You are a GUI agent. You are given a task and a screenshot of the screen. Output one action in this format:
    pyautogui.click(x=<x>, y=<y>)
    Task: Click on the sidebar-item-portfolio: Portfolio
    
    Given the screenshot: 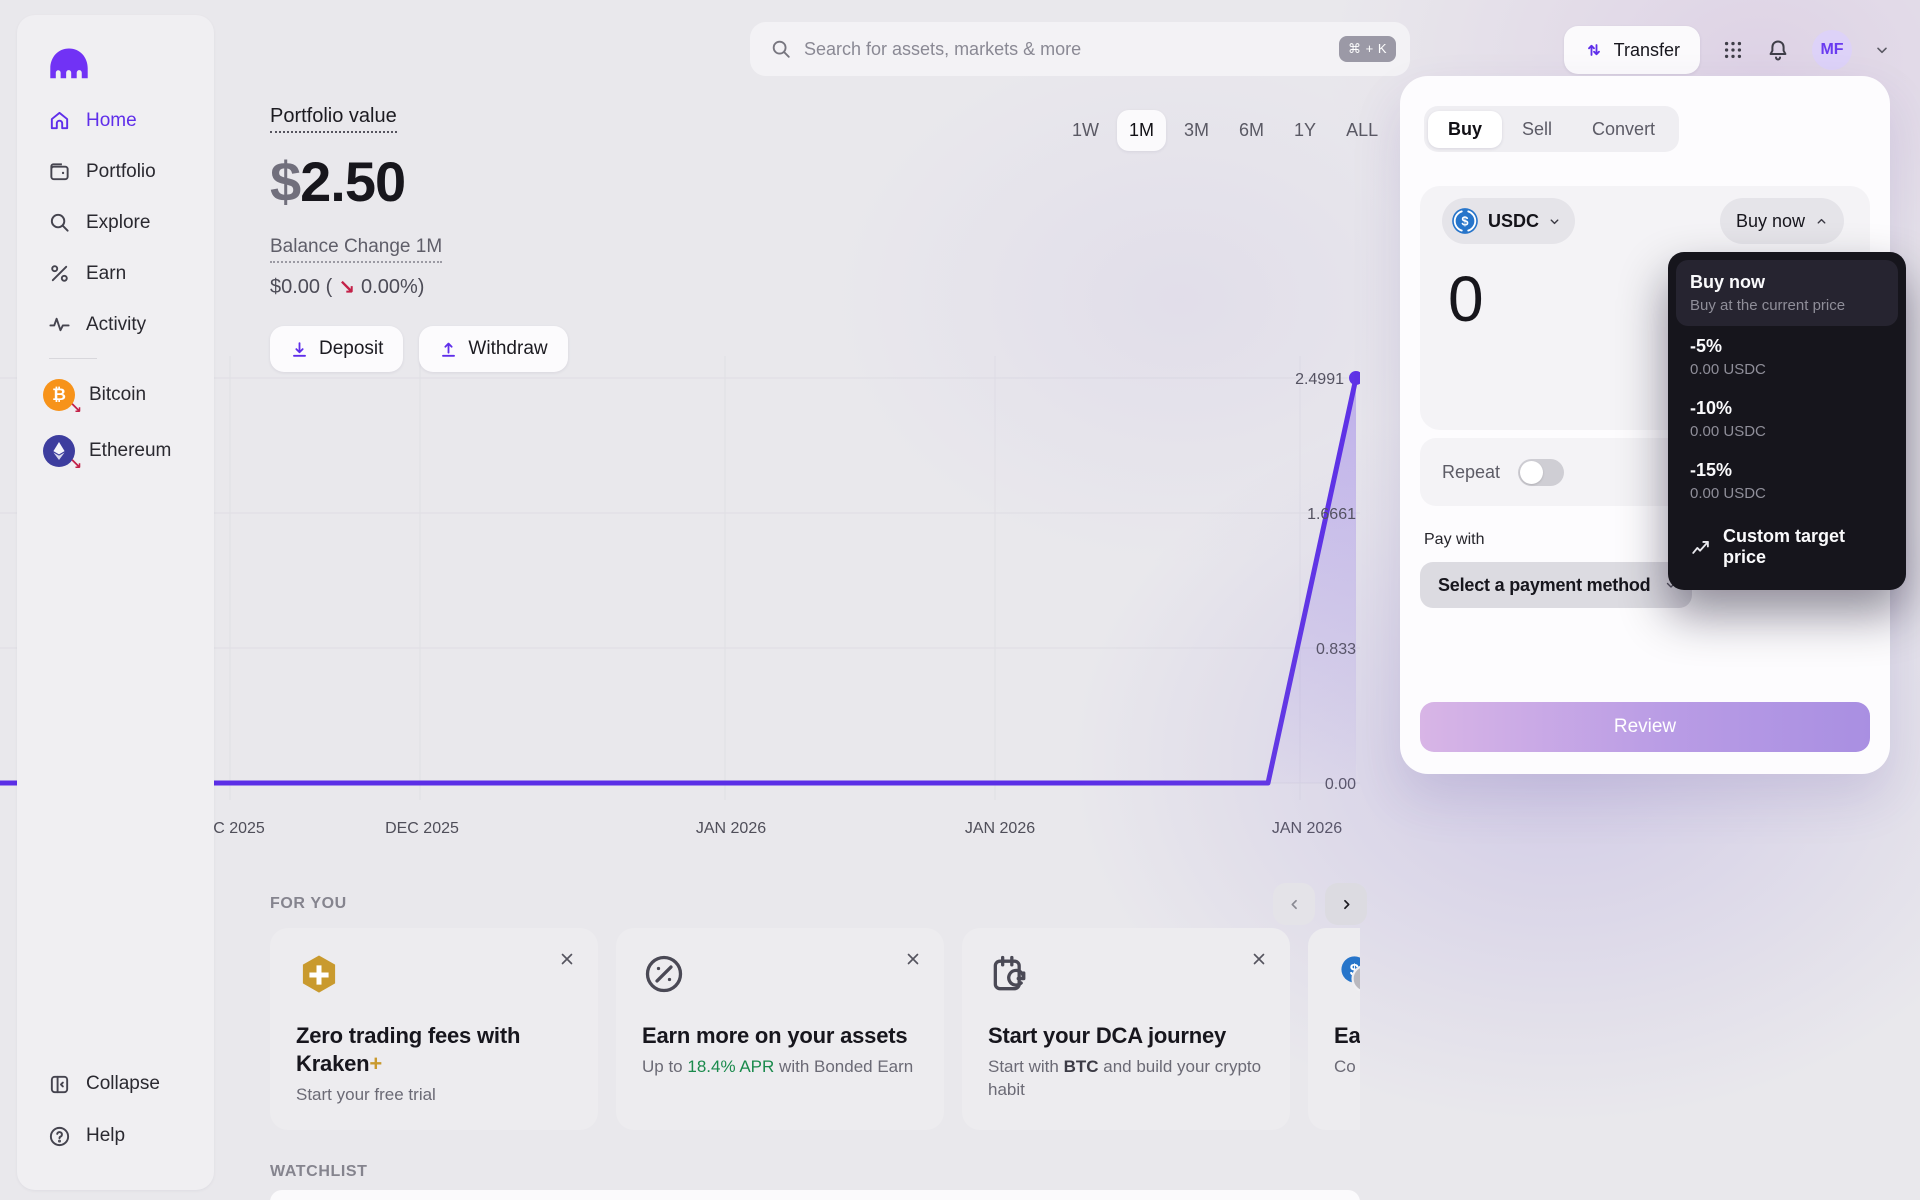 What is the action you would take?
    pyautogui.click(x=115, y=171)
    